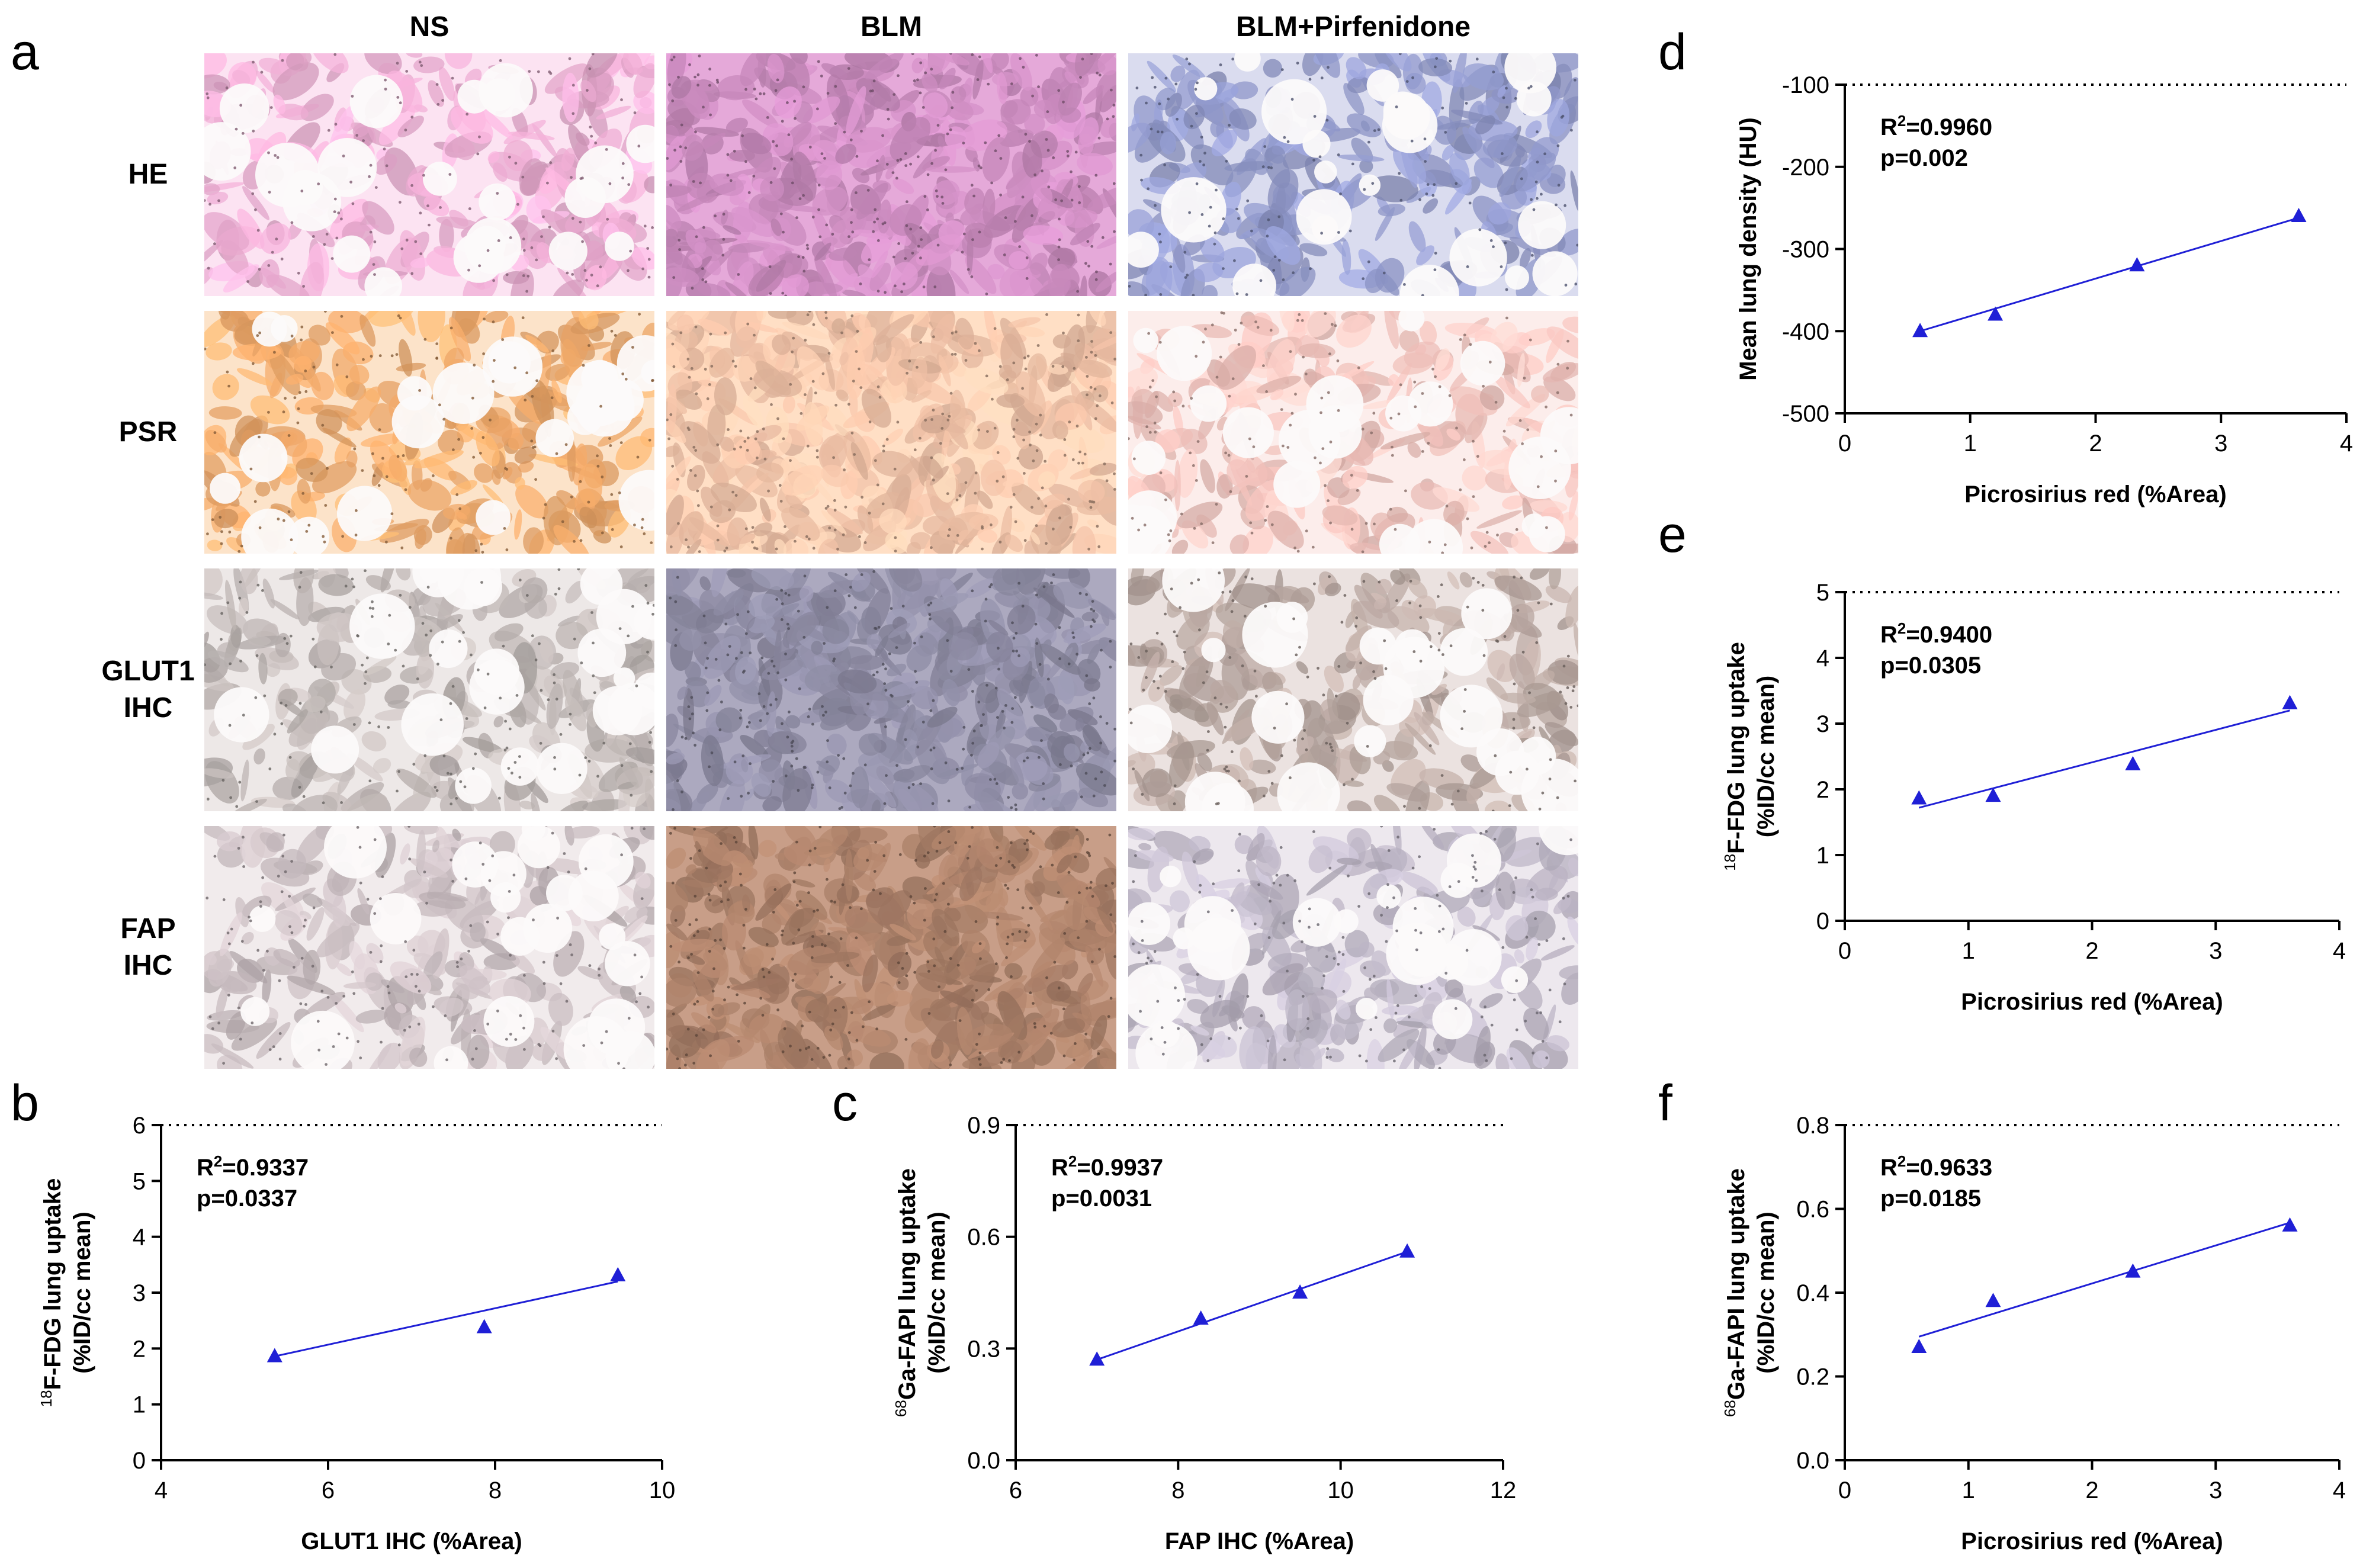  Describe the element at coordinates (205, 1168) in the screenshot. I see `chart-b-r-squared-part: R` at that location.